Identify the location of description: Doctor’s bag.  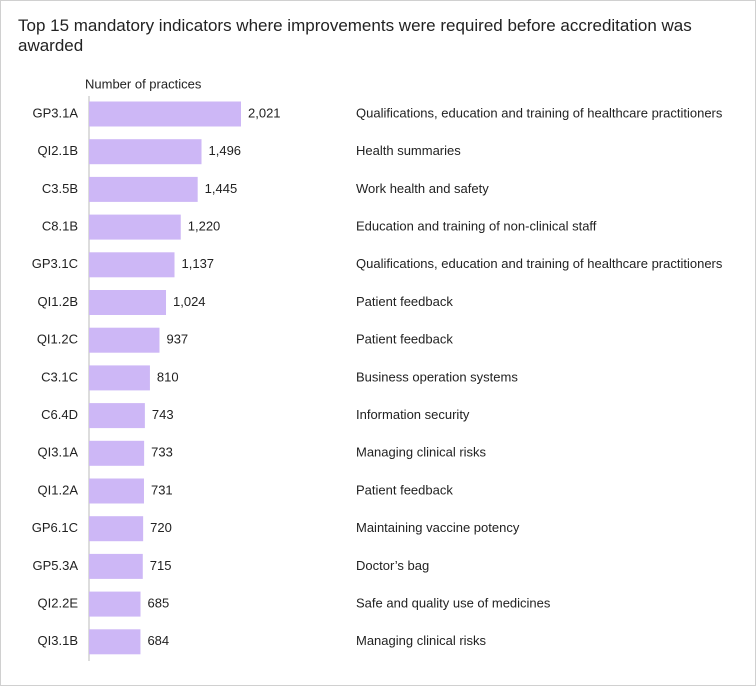
(392, 565).